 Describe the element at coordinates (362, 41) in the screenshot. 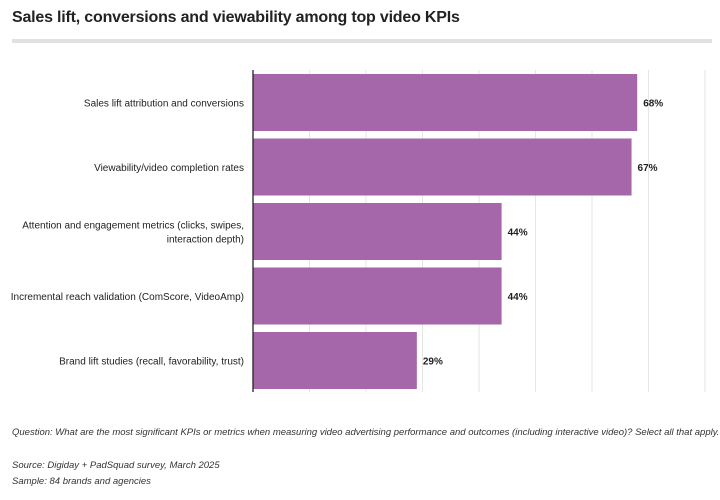

I see `title-divider` at that location.